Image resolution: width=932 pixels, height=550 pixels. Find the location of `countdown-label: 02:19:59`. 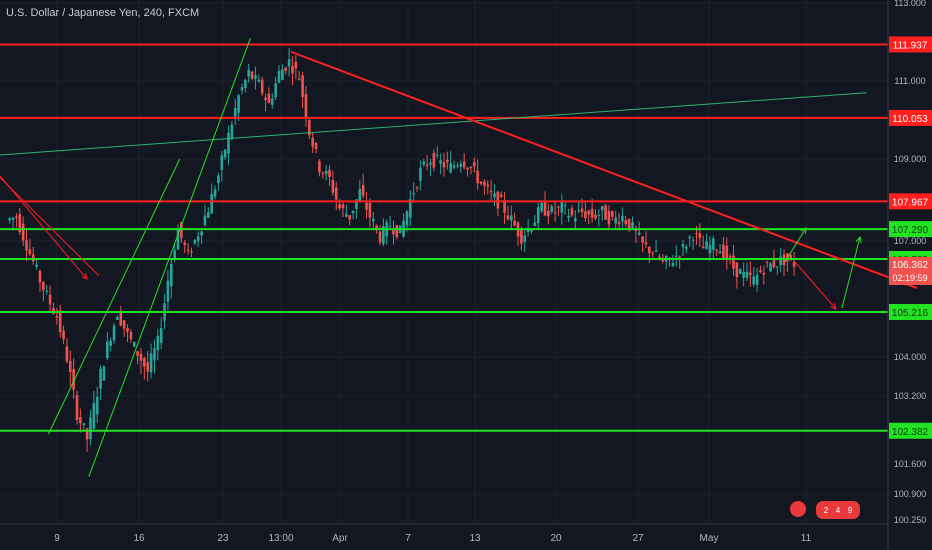

countdown-label: 02:19:59 is located at coordinates (909, 278).